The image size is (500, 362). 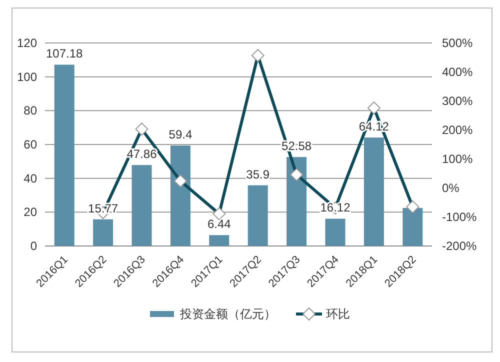 I want to click on y-tick-label: 20, so click(x=31, y=212).